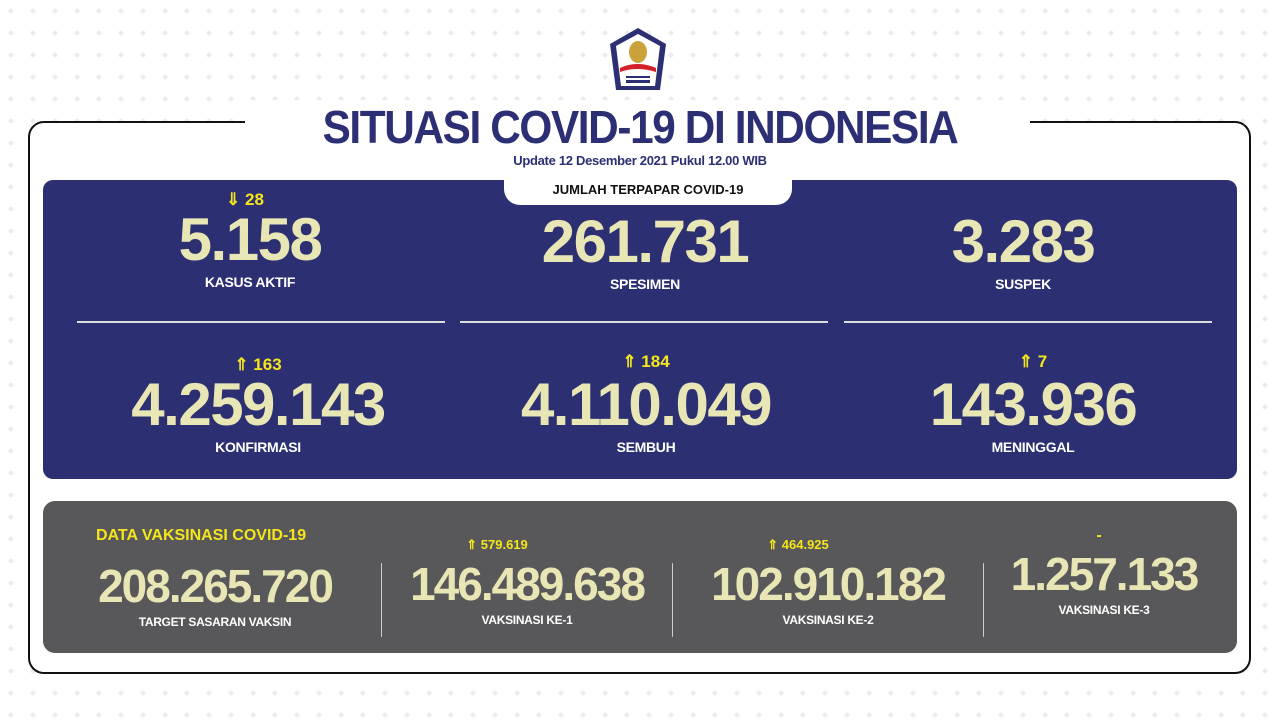  I want to click on label: SEMBUH, so click(646, 447).